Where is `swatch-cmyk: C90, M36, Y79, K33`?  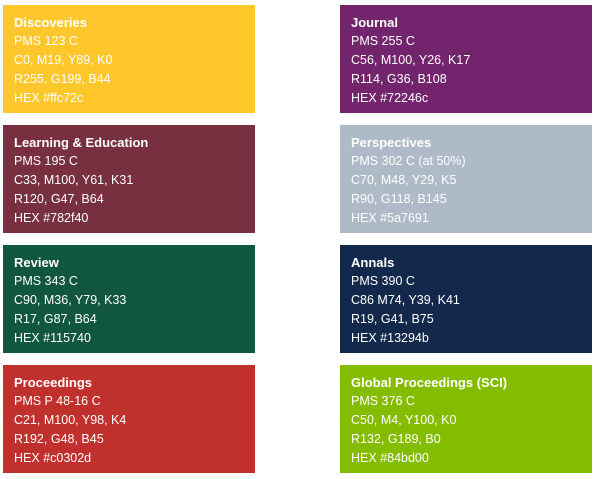
swatch-cmyk: C90, M36, Y79, K33 is located at coordinates (70, 300).